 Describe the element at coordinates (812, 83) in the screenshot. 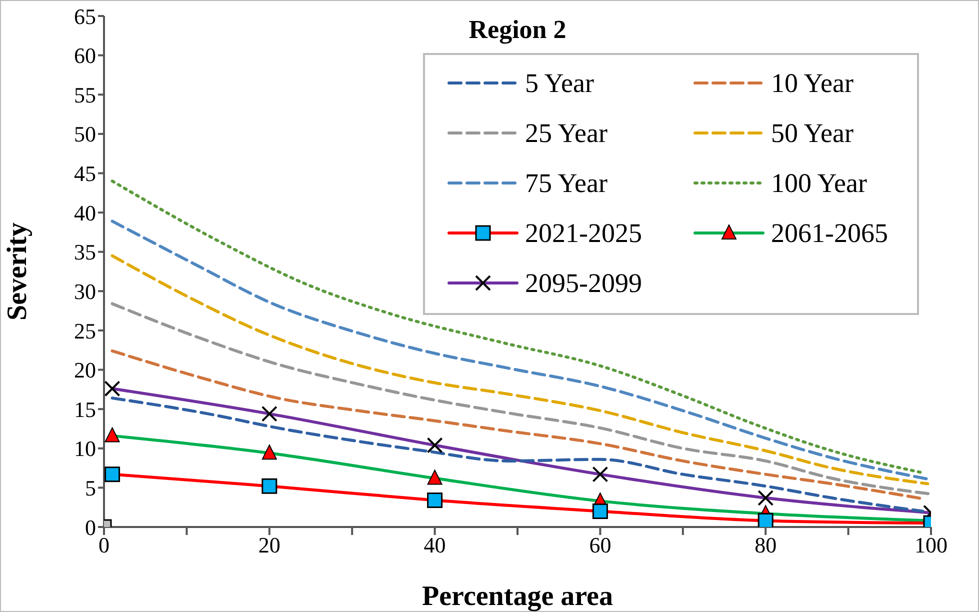

I see `legend-label: 10 Year` at that location.